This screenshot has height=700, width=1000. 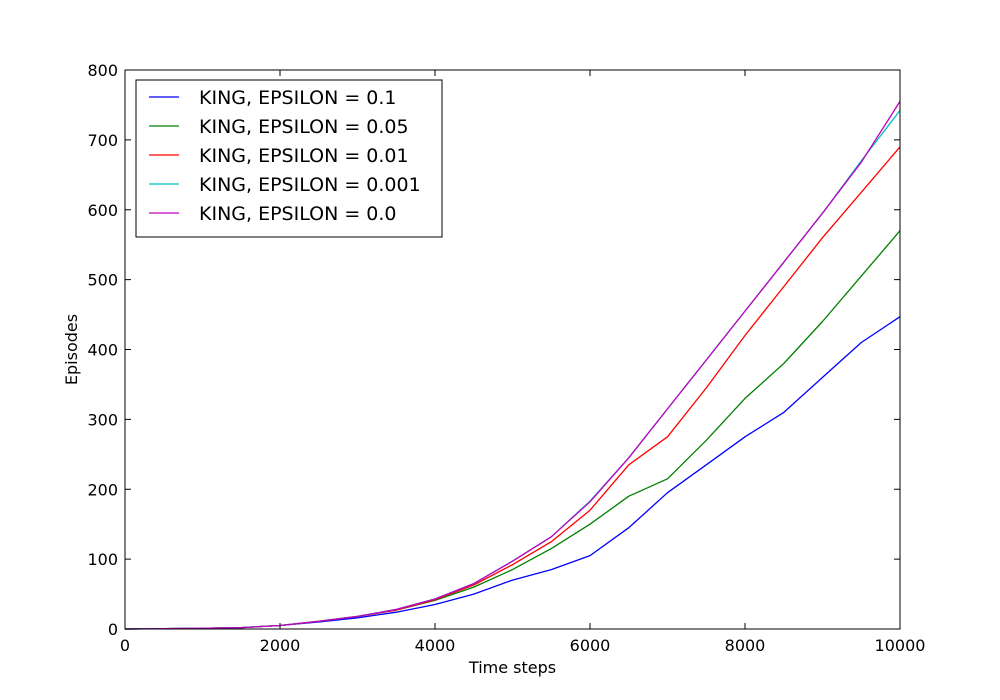 What do you see at coordinates (435, 645) in the screenshot?
I see `x-tick-label: 4000` at bounding box center [435, 645].